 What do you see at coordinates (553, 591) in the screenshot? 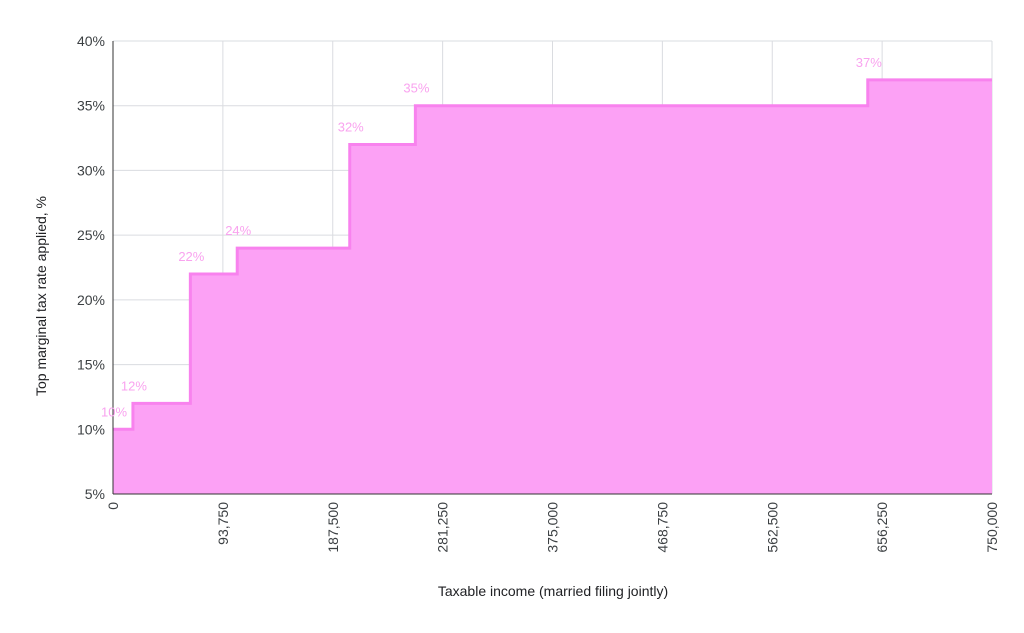
I see `x-axis-title: Taxable income (married filing jointly)` at bounding box center [553, 591].